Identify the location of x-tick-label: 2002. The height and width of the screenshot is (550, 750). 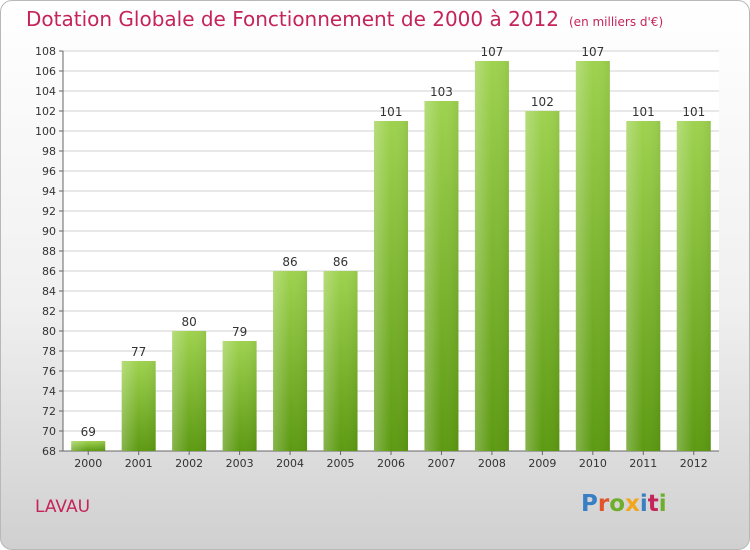
(189, 463).